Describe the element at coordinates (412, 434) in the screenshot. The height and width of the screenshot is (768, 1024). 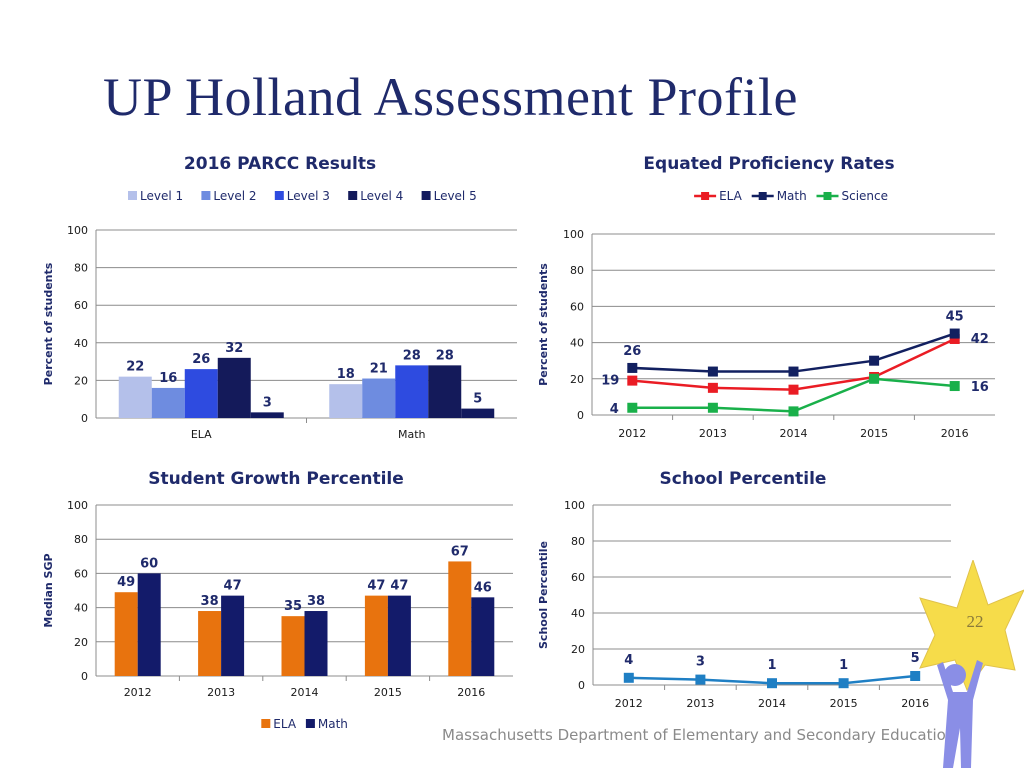
I see `x-tick-label: Math` at that location.